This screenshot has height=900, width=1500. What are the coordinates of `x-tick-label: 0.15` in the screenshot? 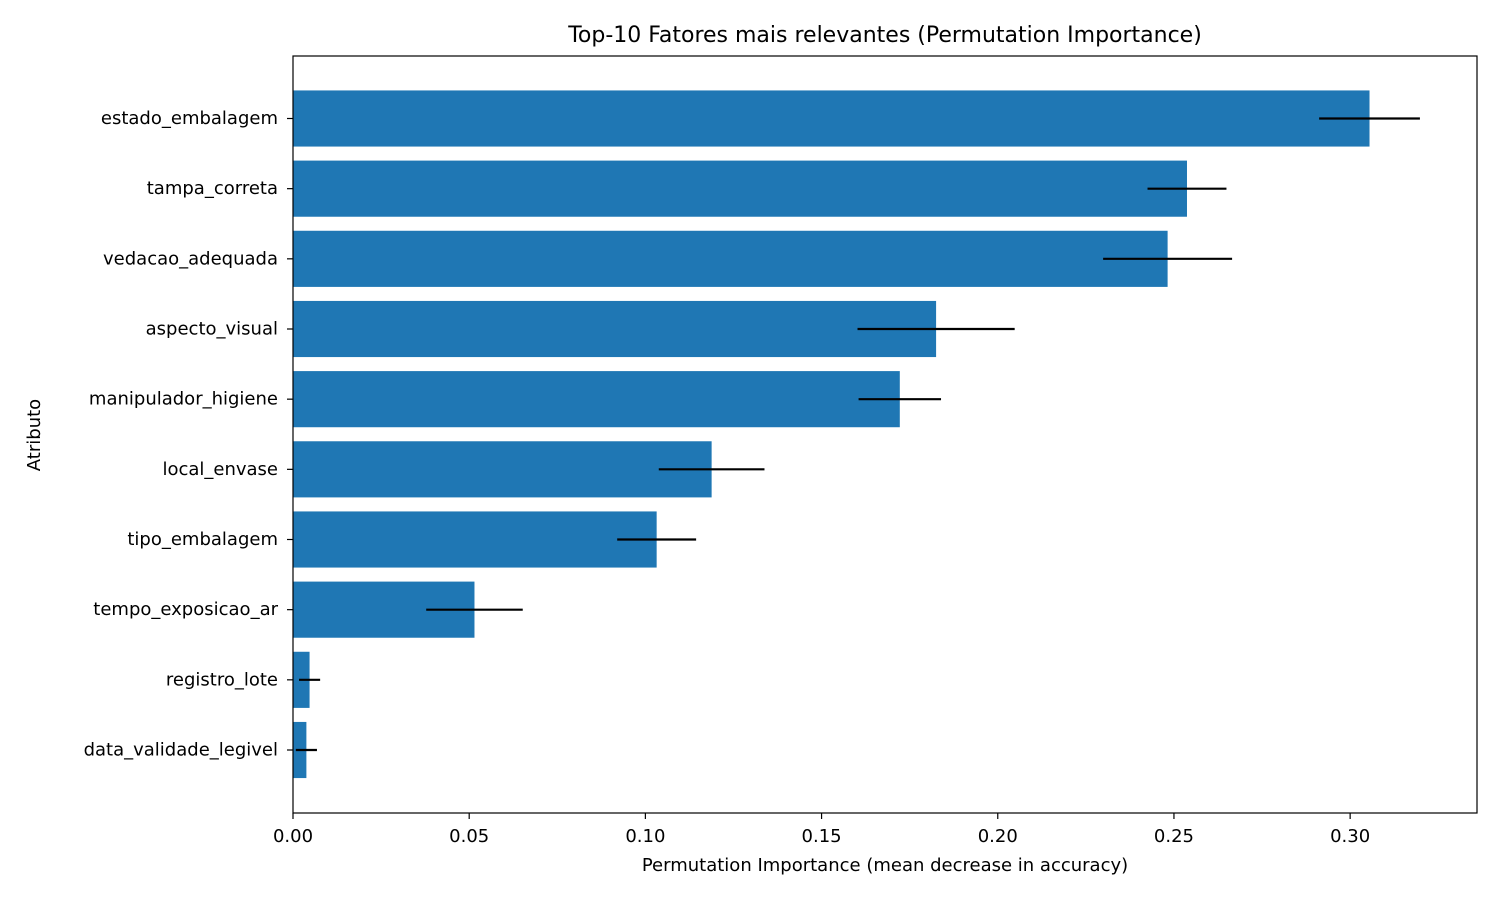 It's located at (822, 836).